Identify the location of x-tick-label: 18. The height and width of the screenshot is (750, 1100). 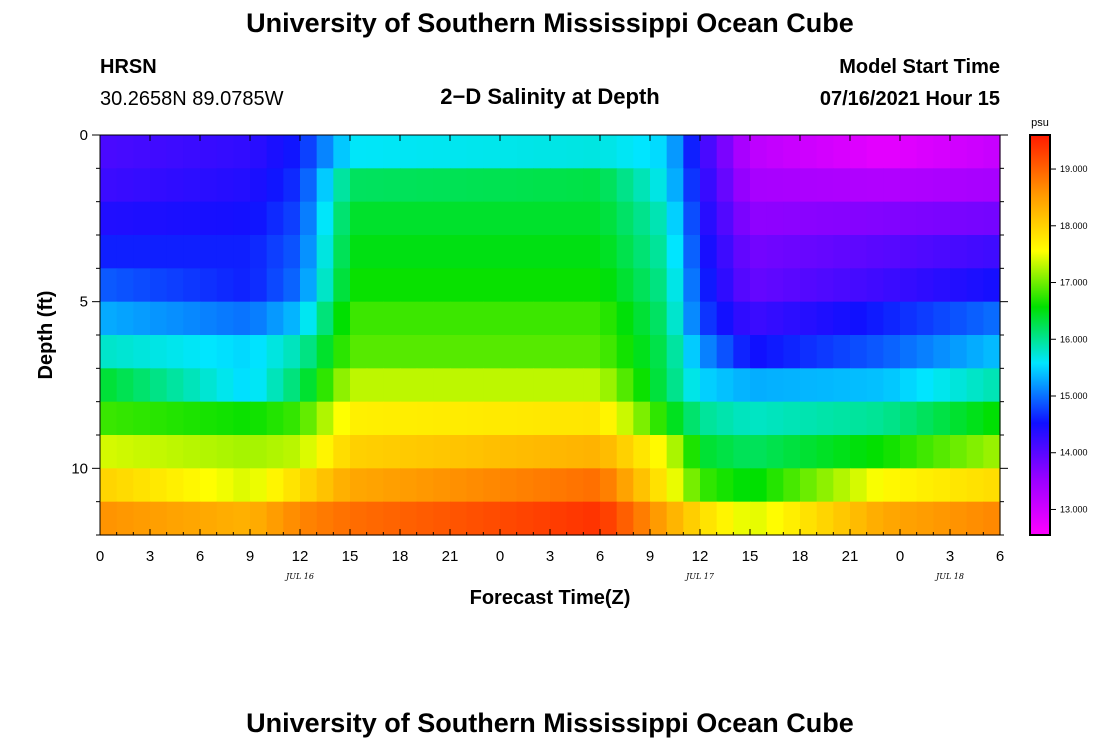
(800, 556).